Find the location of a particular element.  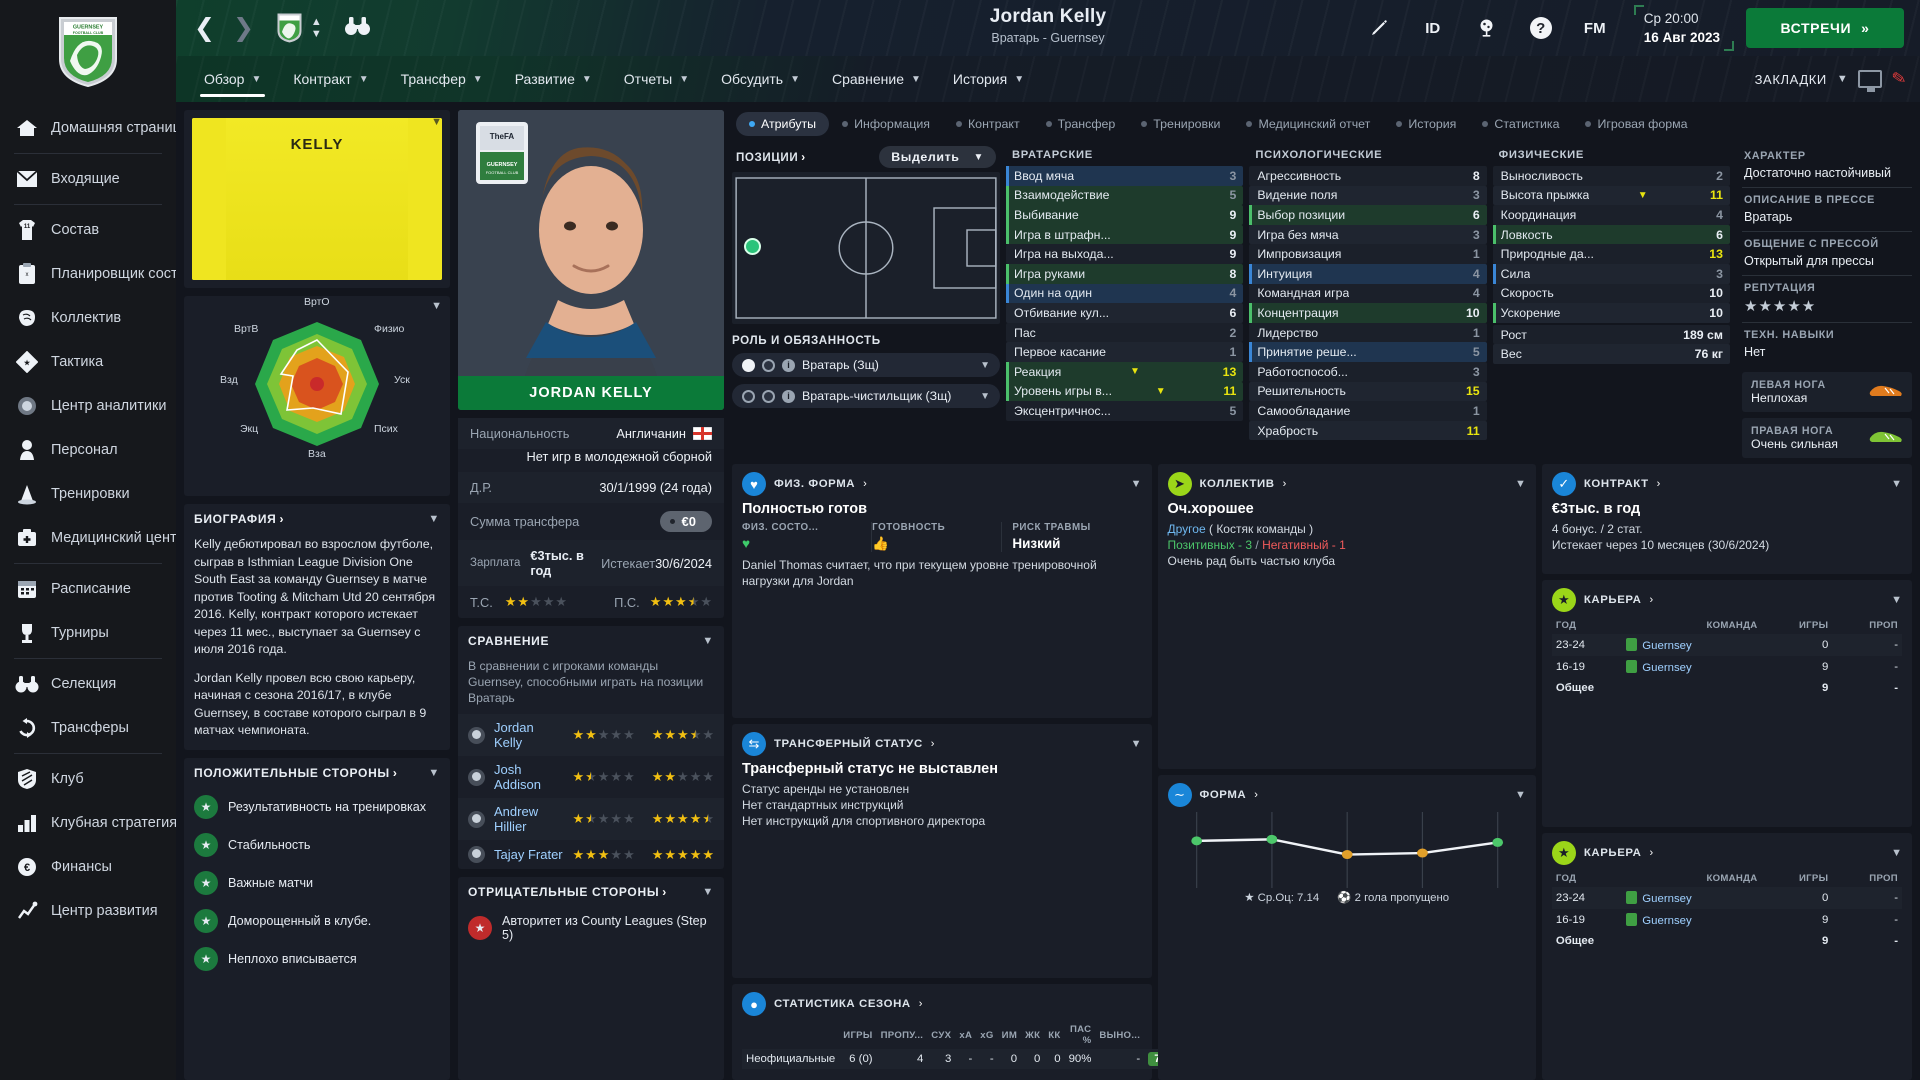

subnav-item-0: Обзор ▼ is located at coordinates (232, 79).